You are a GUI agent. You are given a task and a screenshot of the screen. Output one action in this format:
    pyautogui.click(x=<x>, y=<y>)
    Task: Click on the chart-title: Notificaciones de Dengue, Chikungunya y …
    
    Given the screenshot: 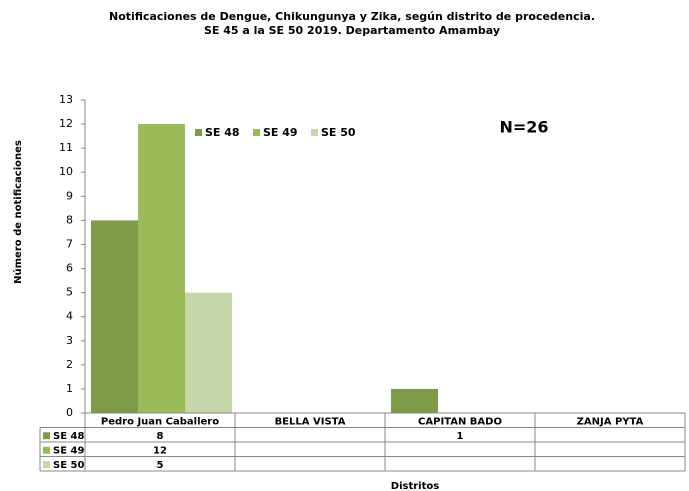 What is the action you would take?
    pyautogui.click(x=352, y=16)
    